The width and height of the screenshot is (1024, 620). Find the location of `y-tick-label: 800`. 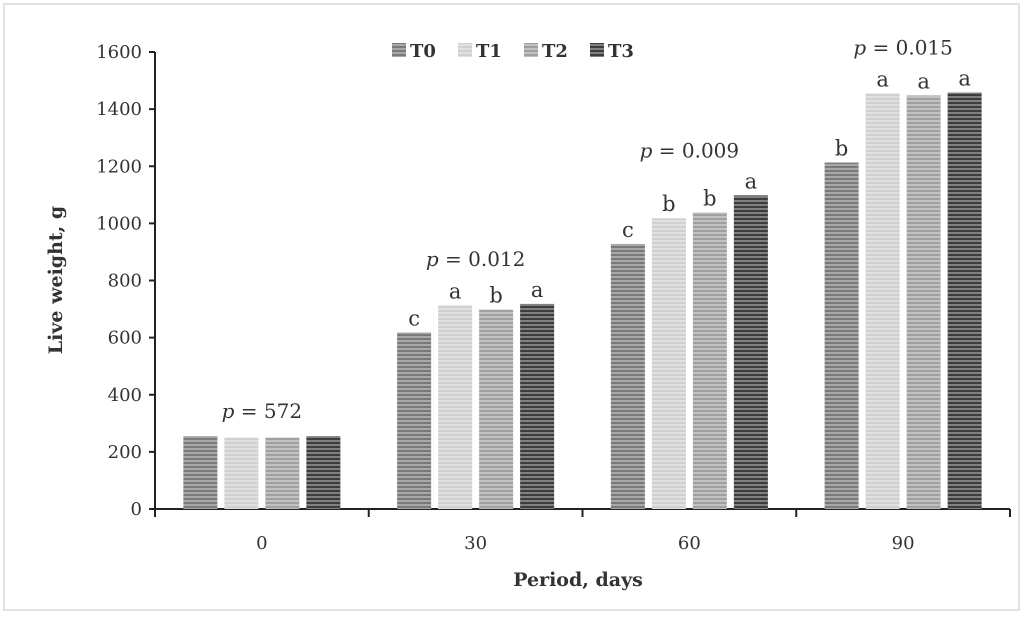

y-tick-label: 800 is located at coordinates (125, 281).